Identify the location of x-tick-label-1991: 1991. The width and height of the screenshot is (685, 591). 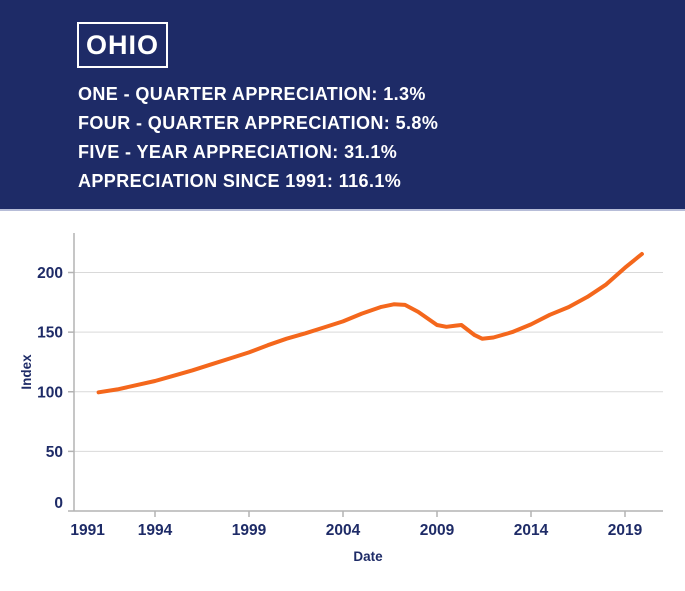
(87, 530).